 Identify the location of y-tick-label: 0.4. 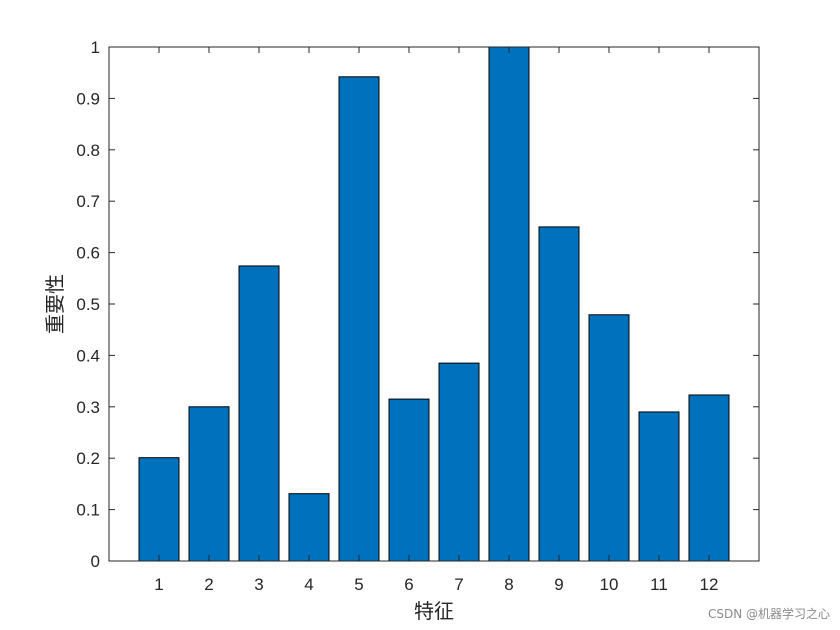
(88, 355).